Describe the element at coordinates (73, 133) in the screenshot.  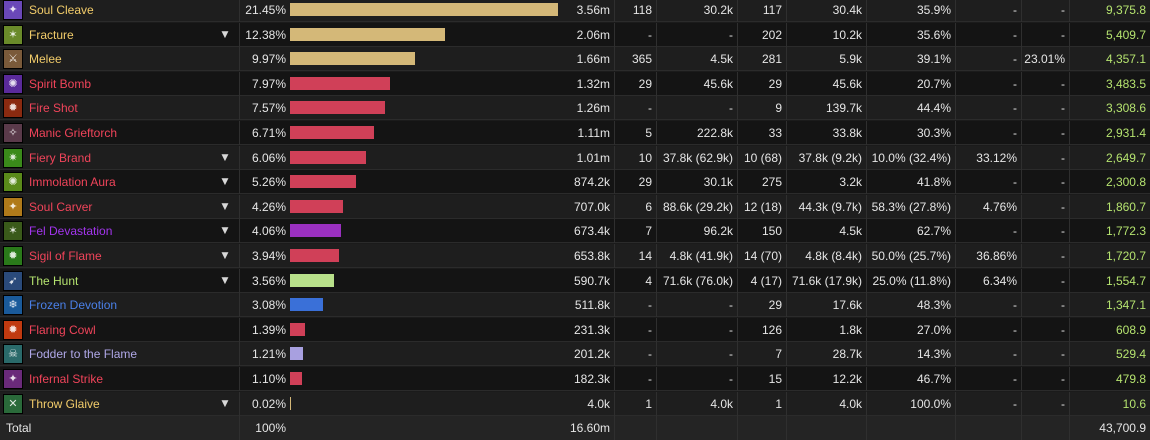
I see `ability-name: Manic Grieftorch` at that location.